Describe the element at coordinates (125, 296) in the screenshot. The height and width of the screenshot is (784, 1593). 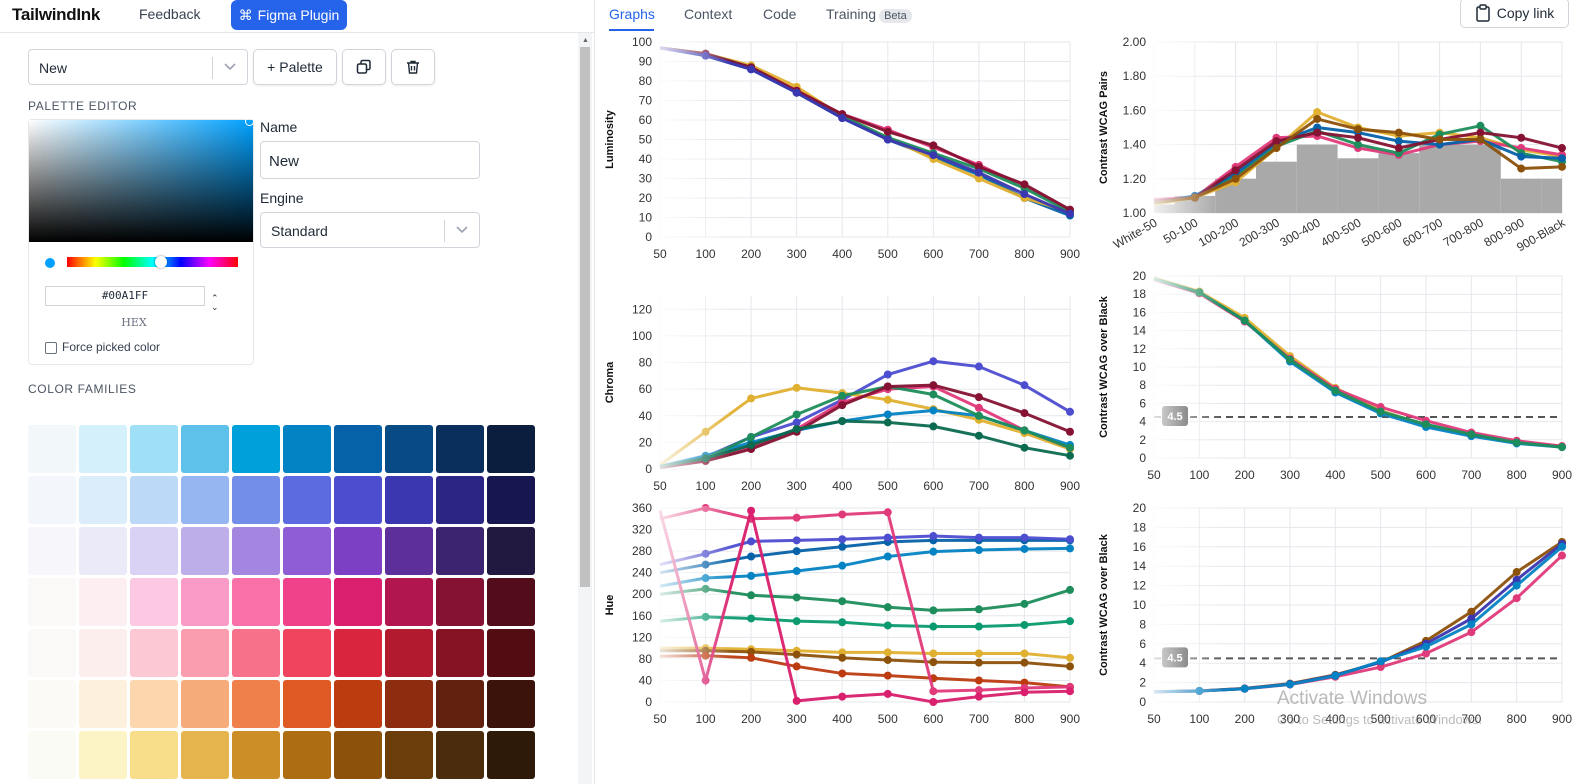
I see `hex-input: #00A1FF` at that location.